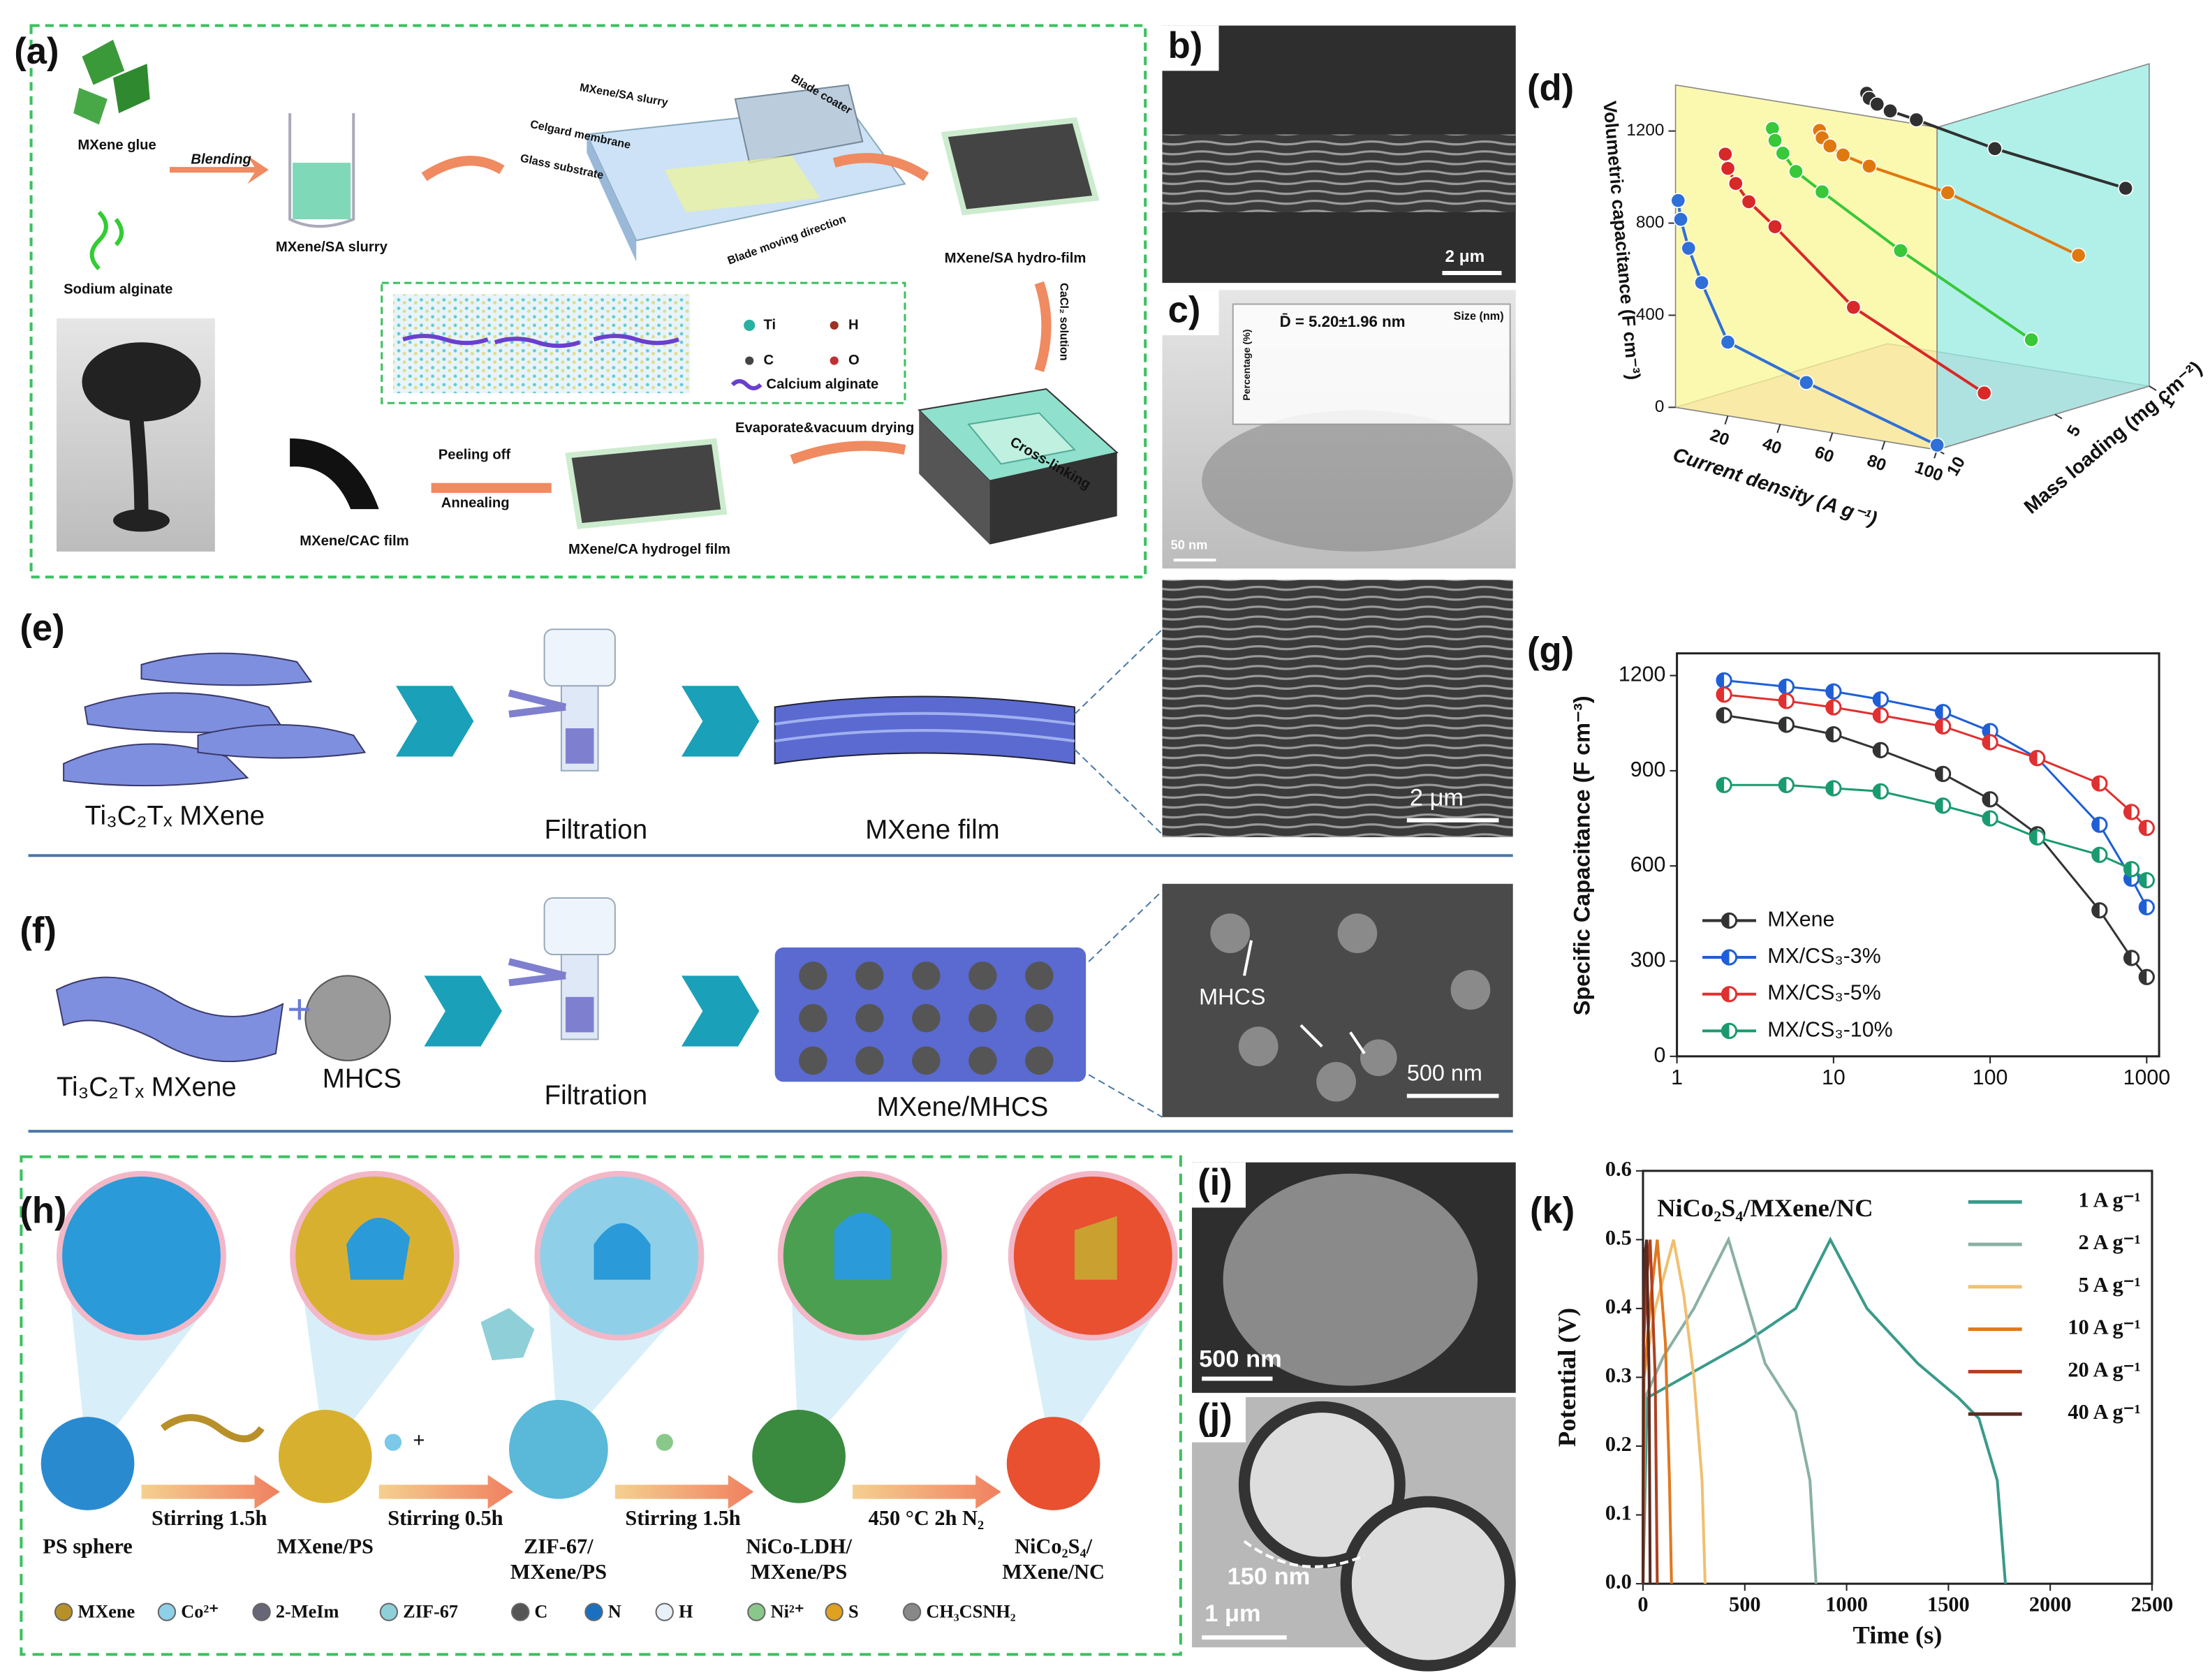  What do you see at coordinates (1834, 1078) in the screenshot?
I see `x-tick-label: 10` at bounding box center [1834, 1078].